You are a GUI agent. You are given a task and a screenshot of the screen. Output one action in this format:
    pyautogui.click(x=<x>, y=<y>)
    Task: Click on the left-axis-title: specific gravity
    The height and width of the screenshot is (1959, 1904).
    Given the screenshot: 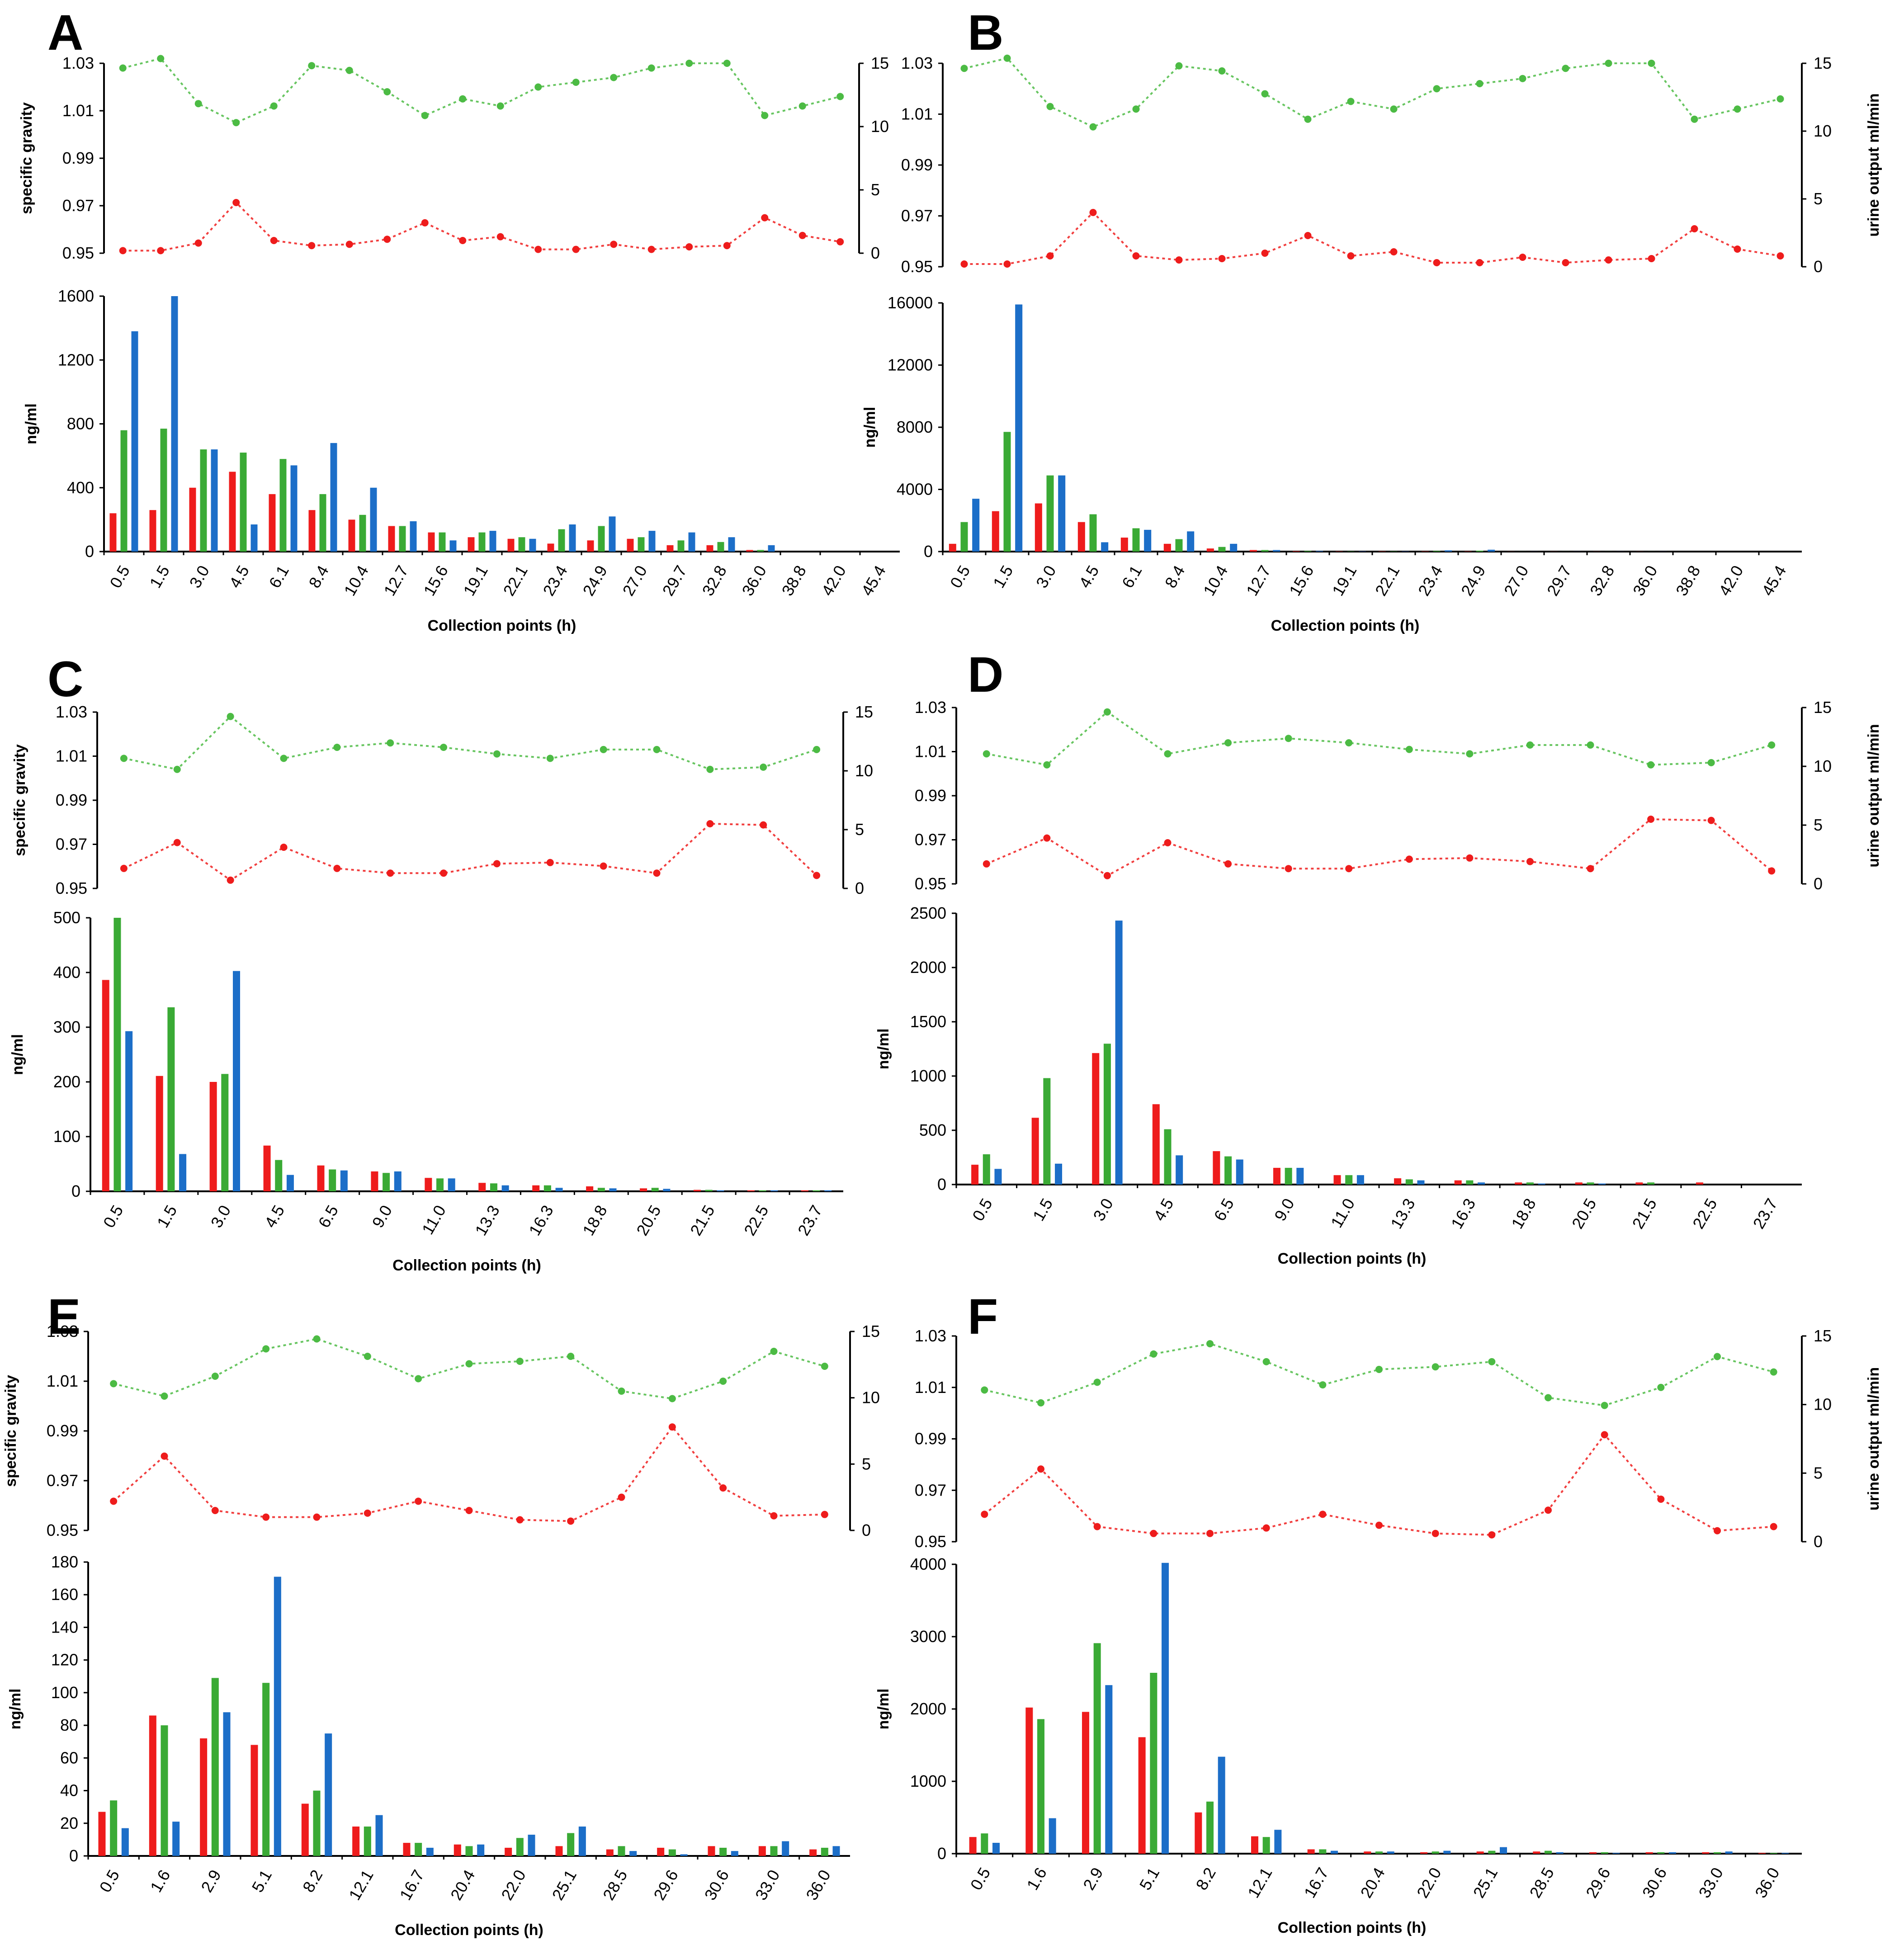 What is the action you would take?
    pyautogui.click(x=10, y=1431)
    